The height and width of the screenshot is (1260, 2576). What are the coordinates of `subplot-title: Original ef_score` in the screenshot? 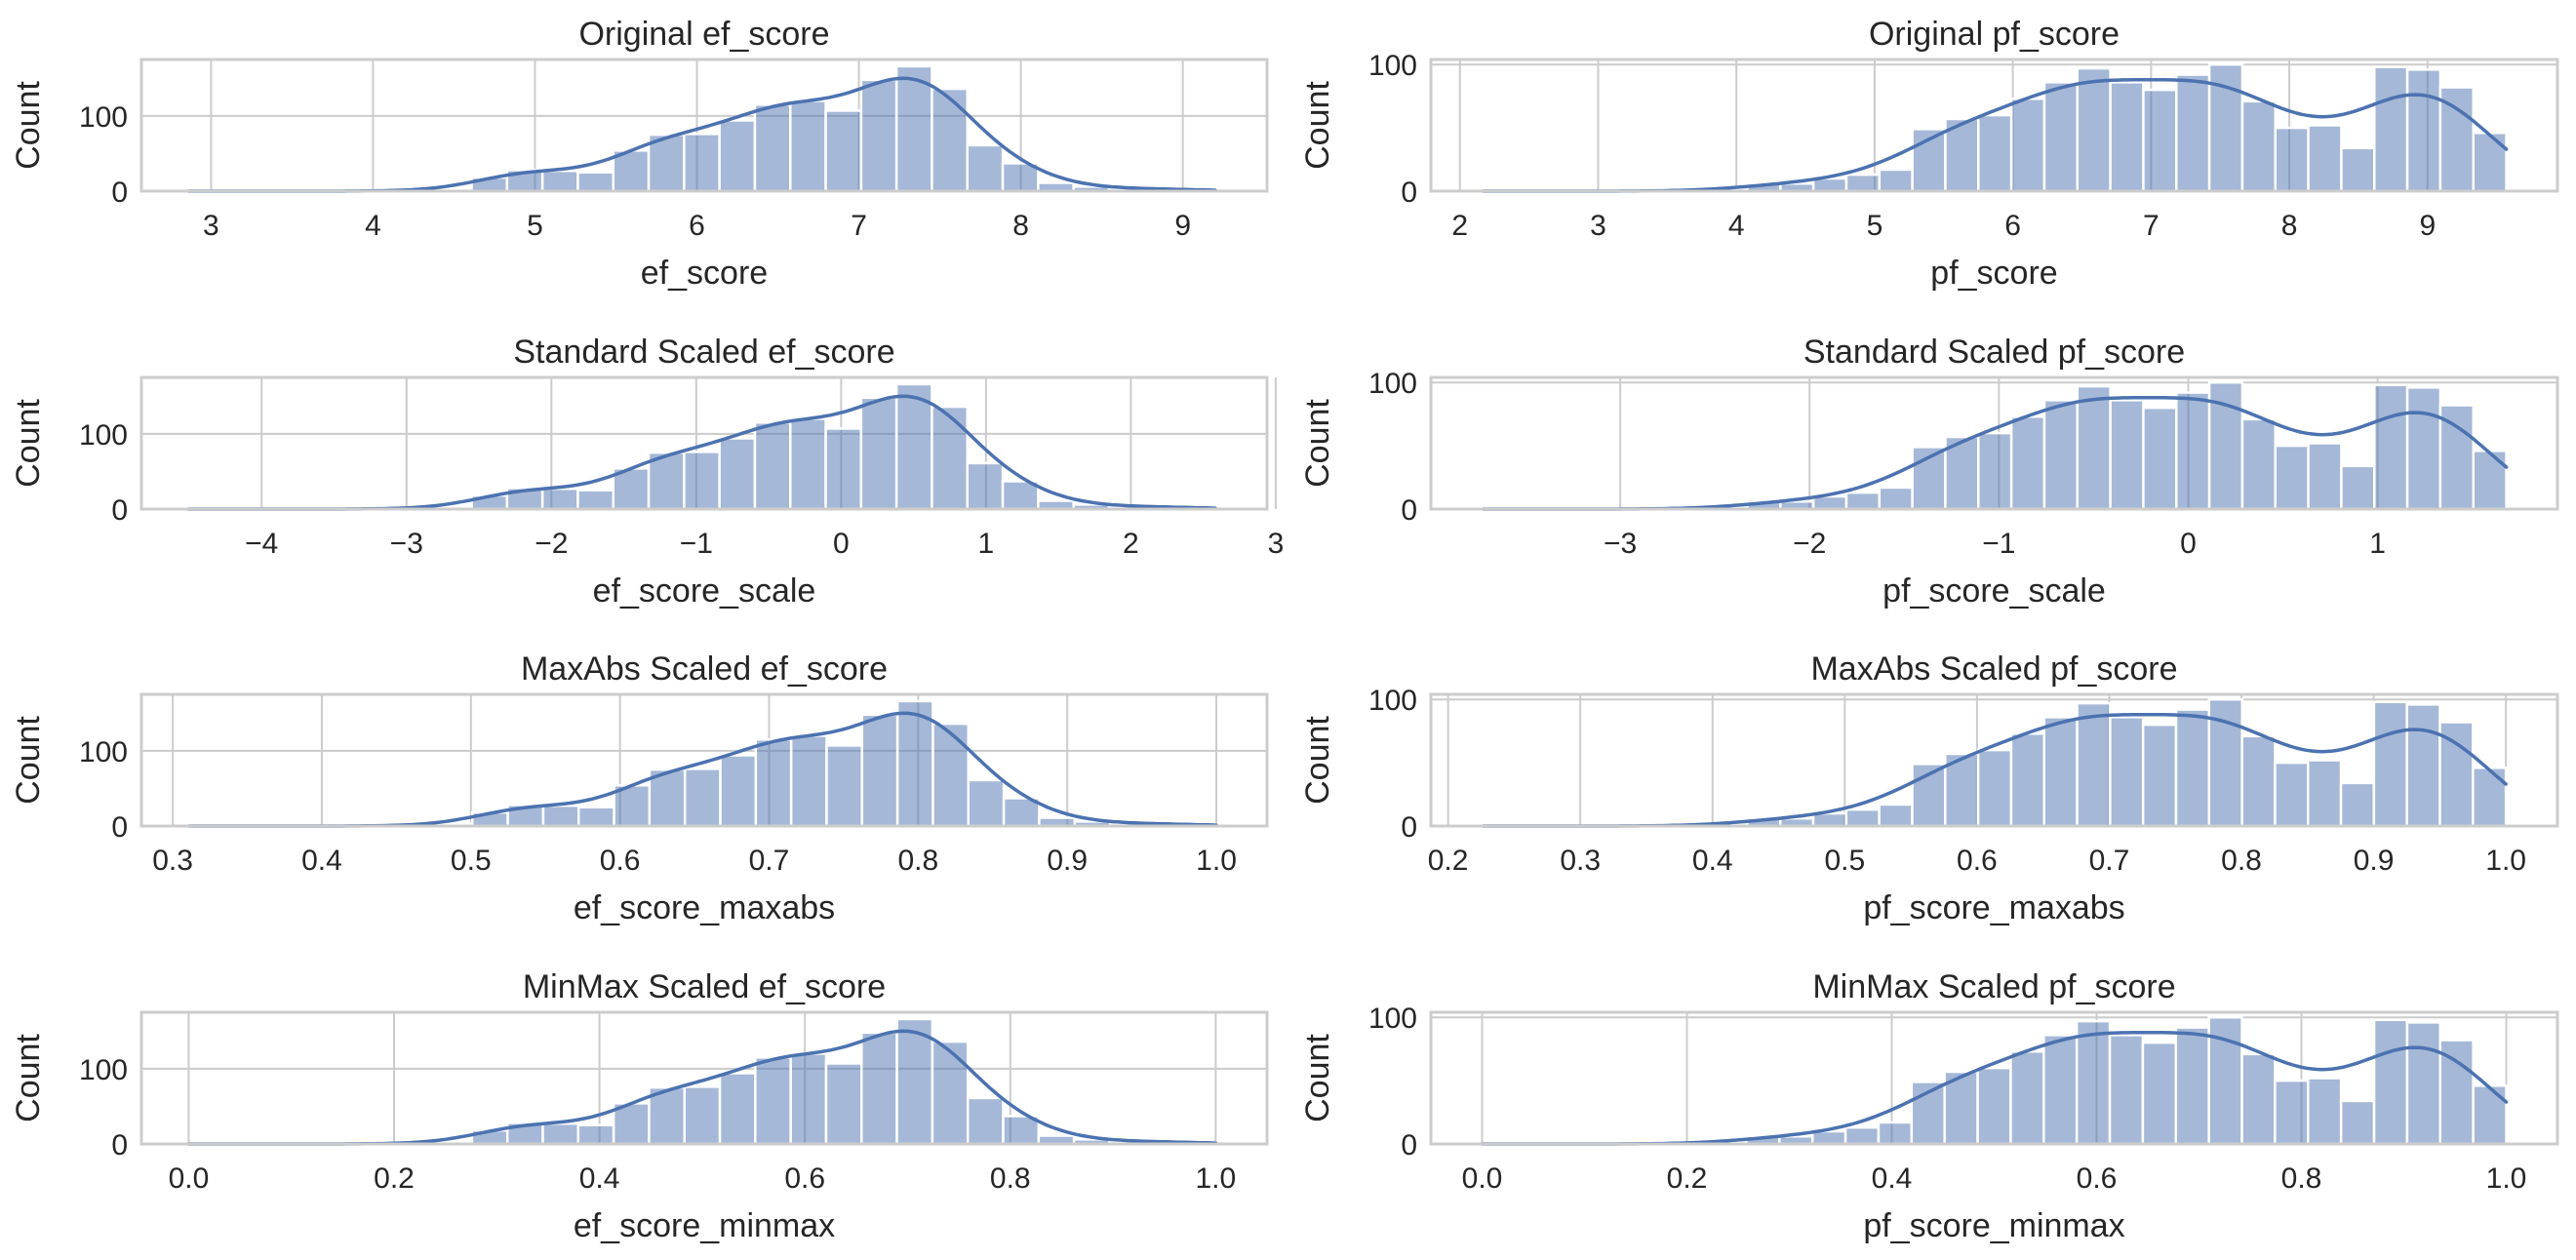 It's located at (703, 34).